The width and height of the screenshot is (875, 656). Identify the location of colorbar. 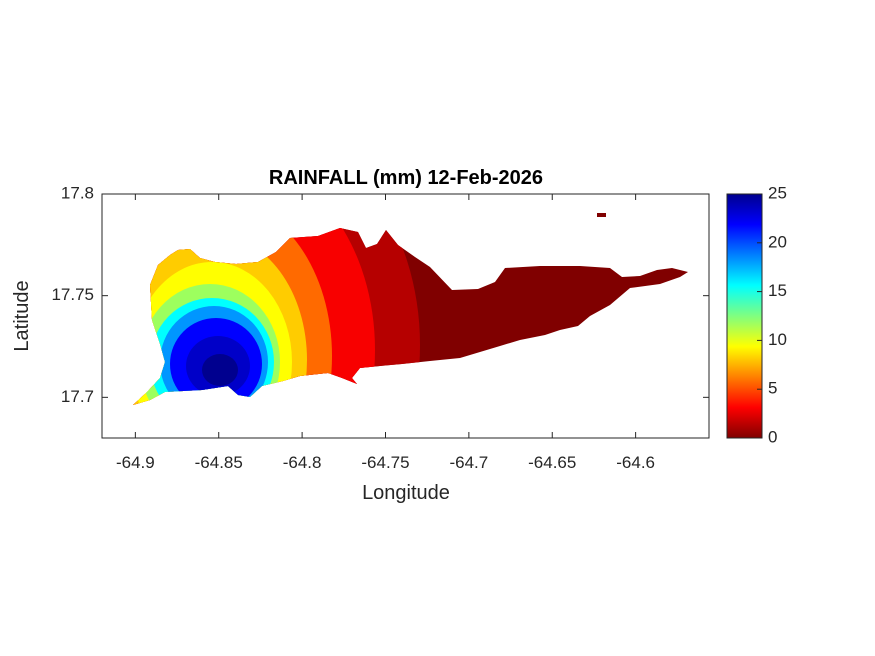
(744, 316).